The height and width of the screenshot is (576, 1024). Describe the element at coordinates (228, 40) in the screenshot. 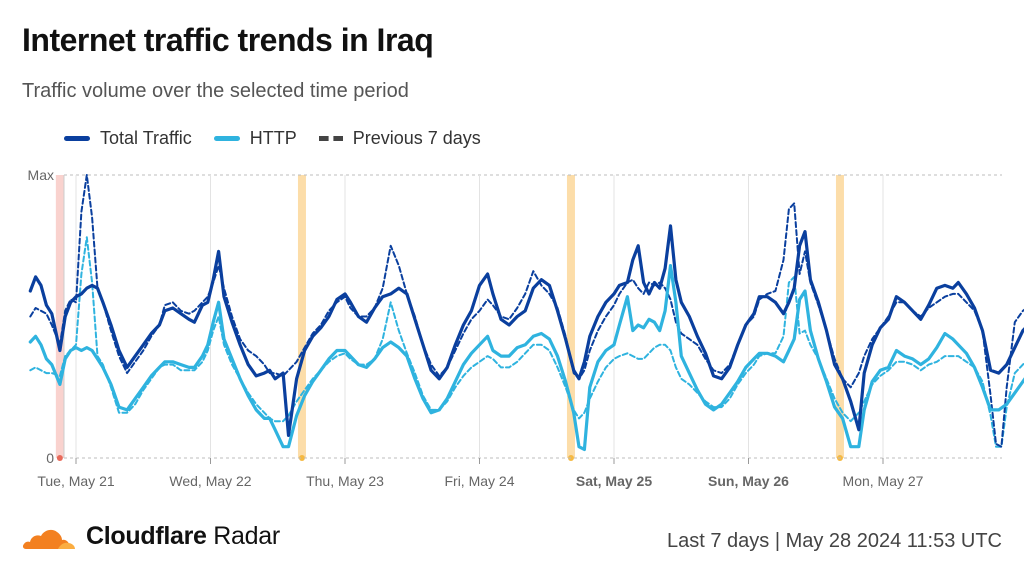

I see `page-title: Internet traffic trends in Iraq` at that location.